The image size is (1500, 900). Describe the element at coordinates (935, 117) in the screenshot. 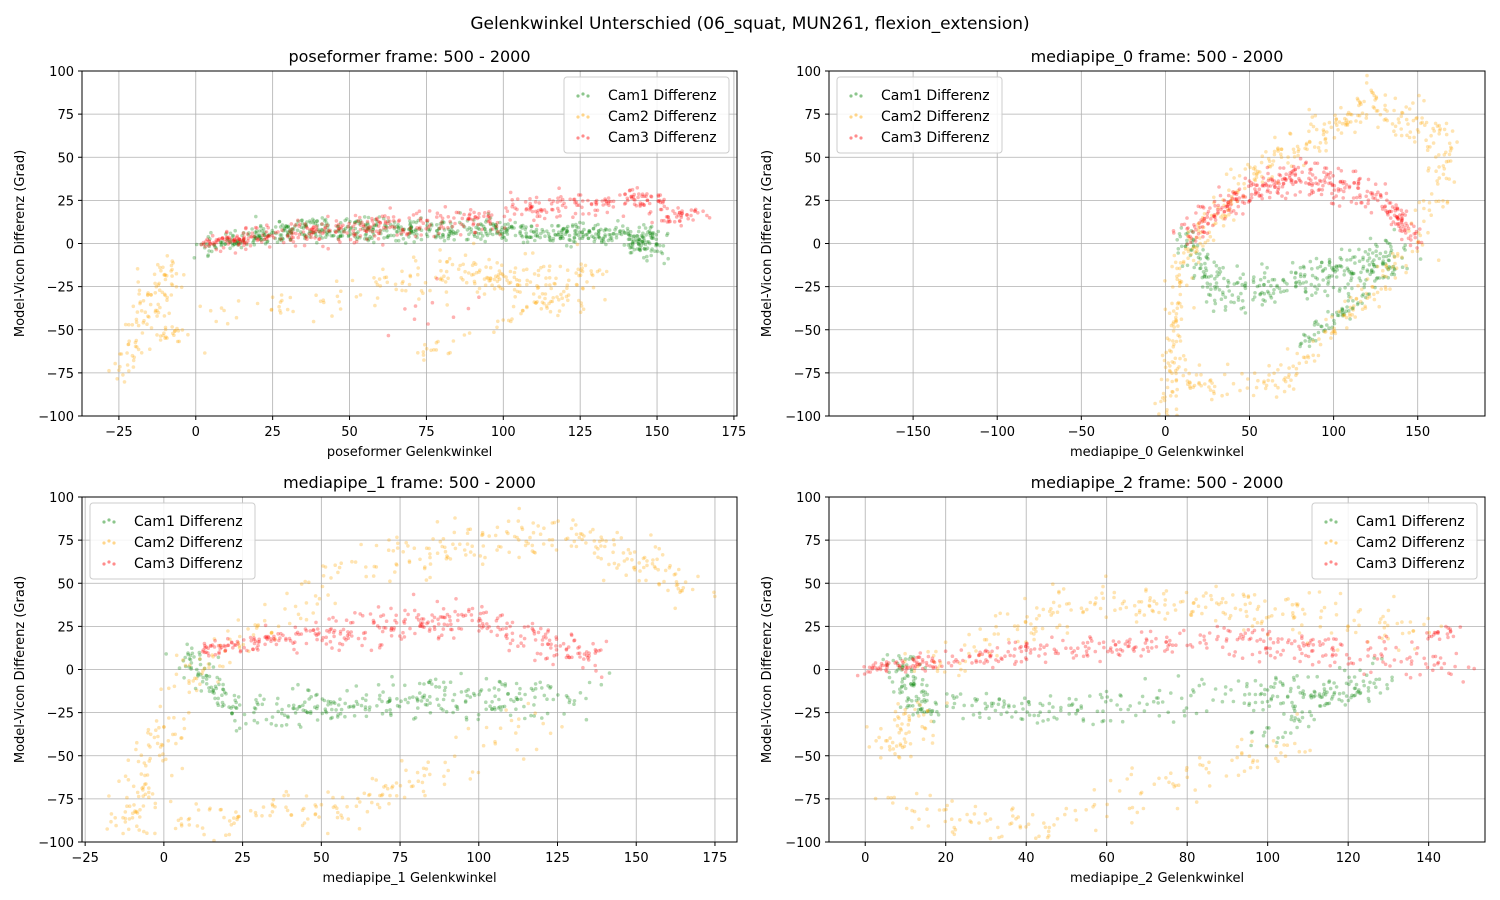

I see `legend-entry: Cam2 Differenz` at that location.